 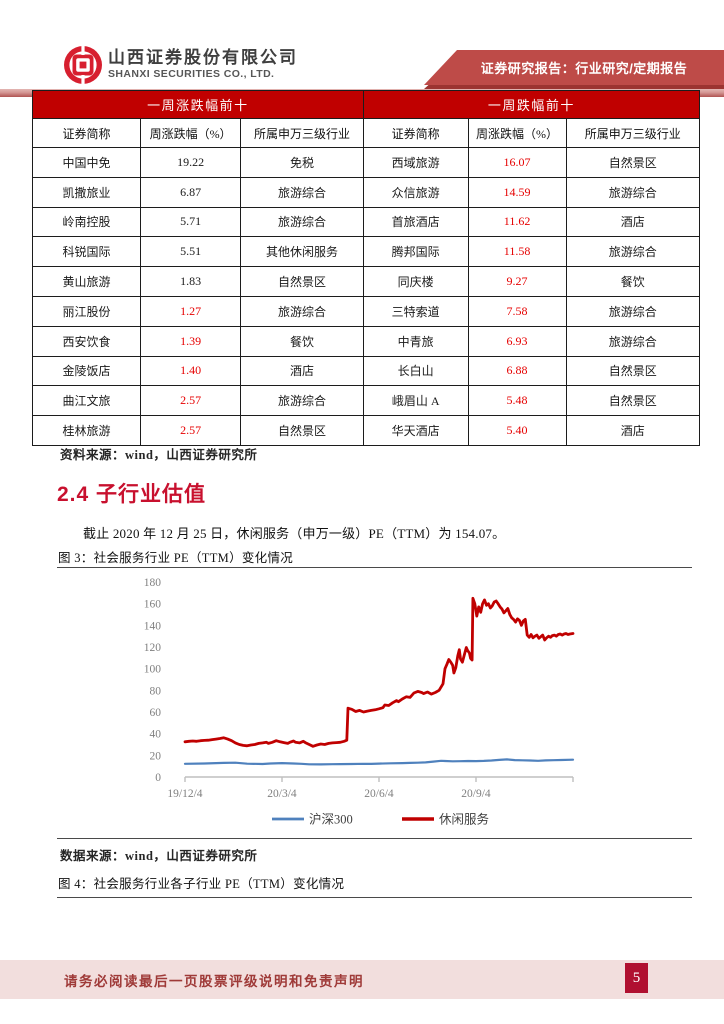 I want to click on pct-change-cell: 5.40, so click(x=517, y=430).